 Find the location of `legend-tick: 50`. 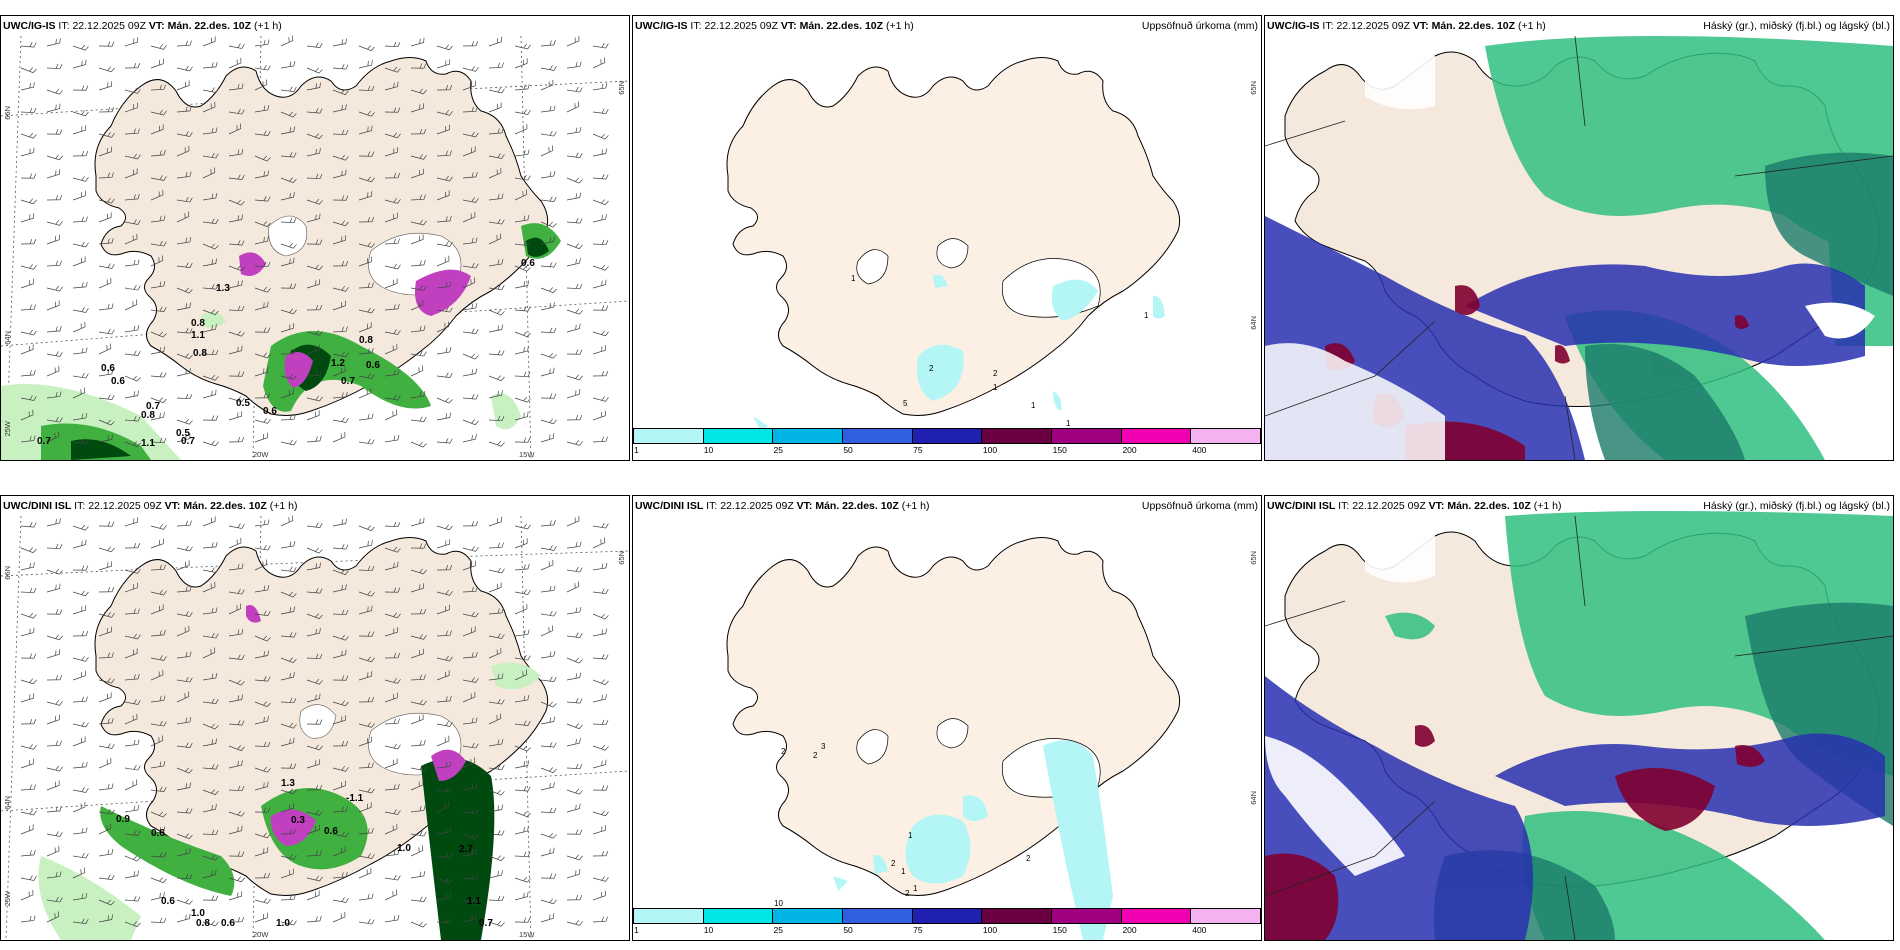

legend-tick: 50 is located at coordinates (848, 930).